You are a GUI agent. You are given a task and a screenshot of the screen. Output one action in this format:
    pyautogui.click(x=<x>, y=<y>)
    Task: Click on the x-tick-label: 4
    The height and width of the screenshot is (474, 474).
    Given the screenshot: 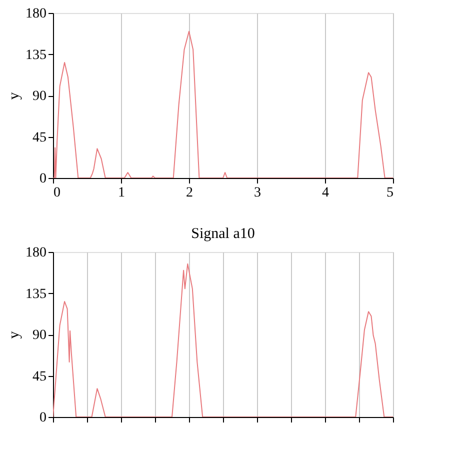 What is the action you would take?
    pyautogui.click(x=325, y=193)
    